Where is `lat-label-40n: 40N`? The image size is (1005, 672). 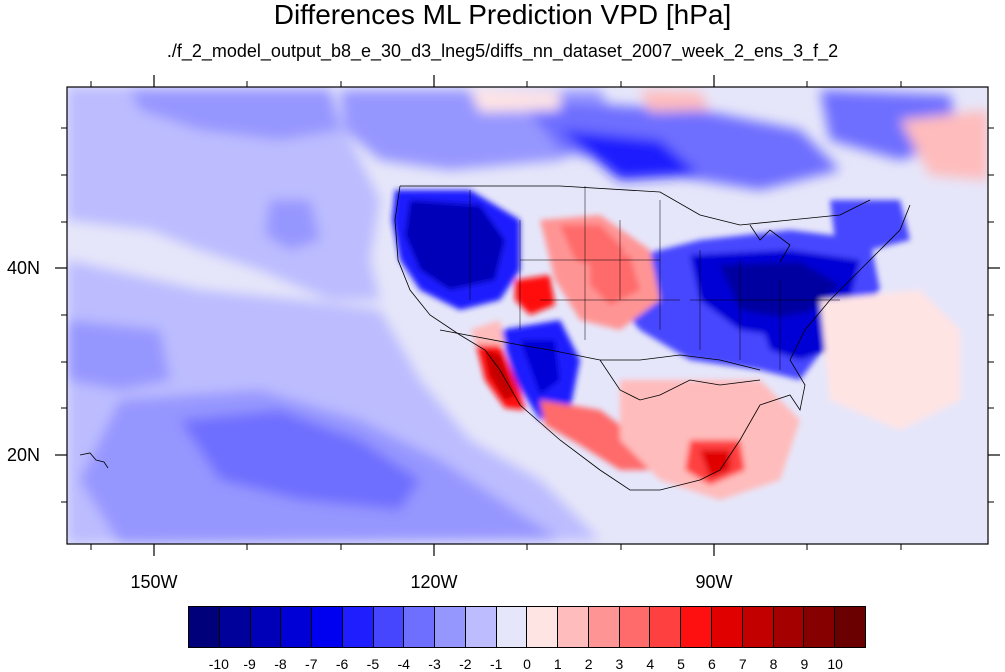 lat-label-40n: 40N is located at coordinates (23, 268).